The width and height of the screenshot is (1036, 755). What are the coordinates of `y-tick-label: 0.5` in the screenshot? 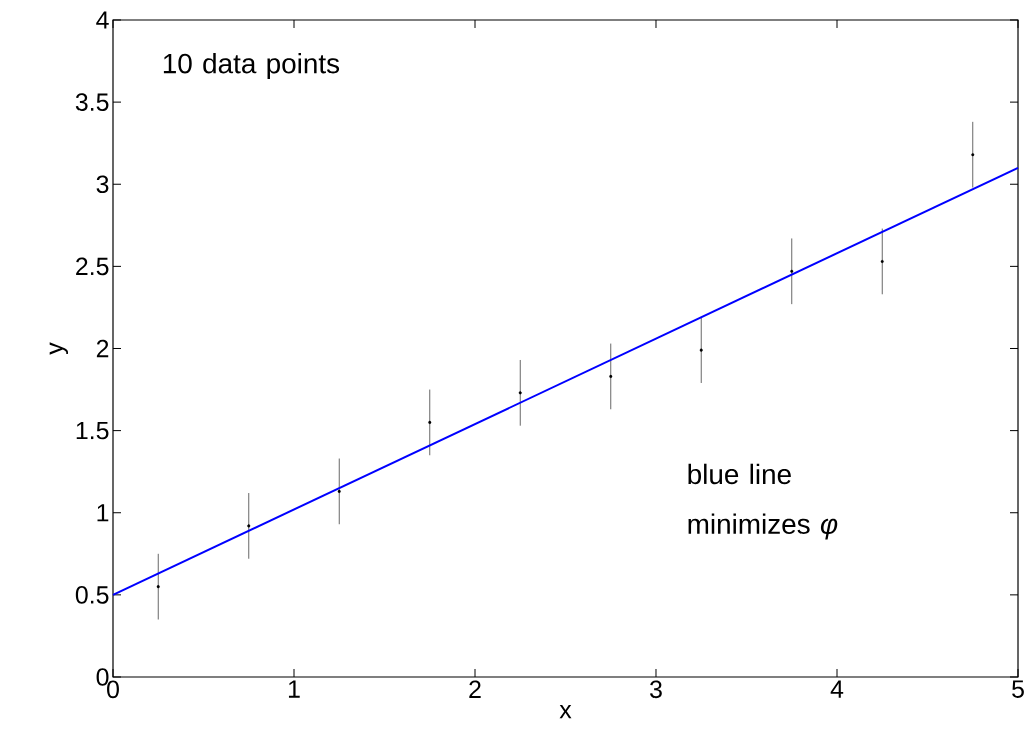 It's located at (92, 595).